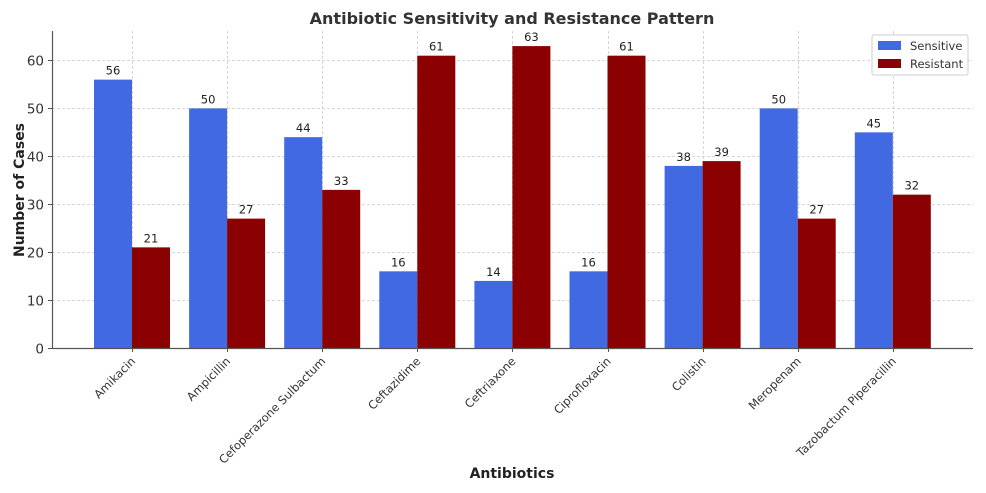  What do you see at coordinates (303, 128) in the screenshot?
I see `data-label: 44` at bounding box center [303, 128].